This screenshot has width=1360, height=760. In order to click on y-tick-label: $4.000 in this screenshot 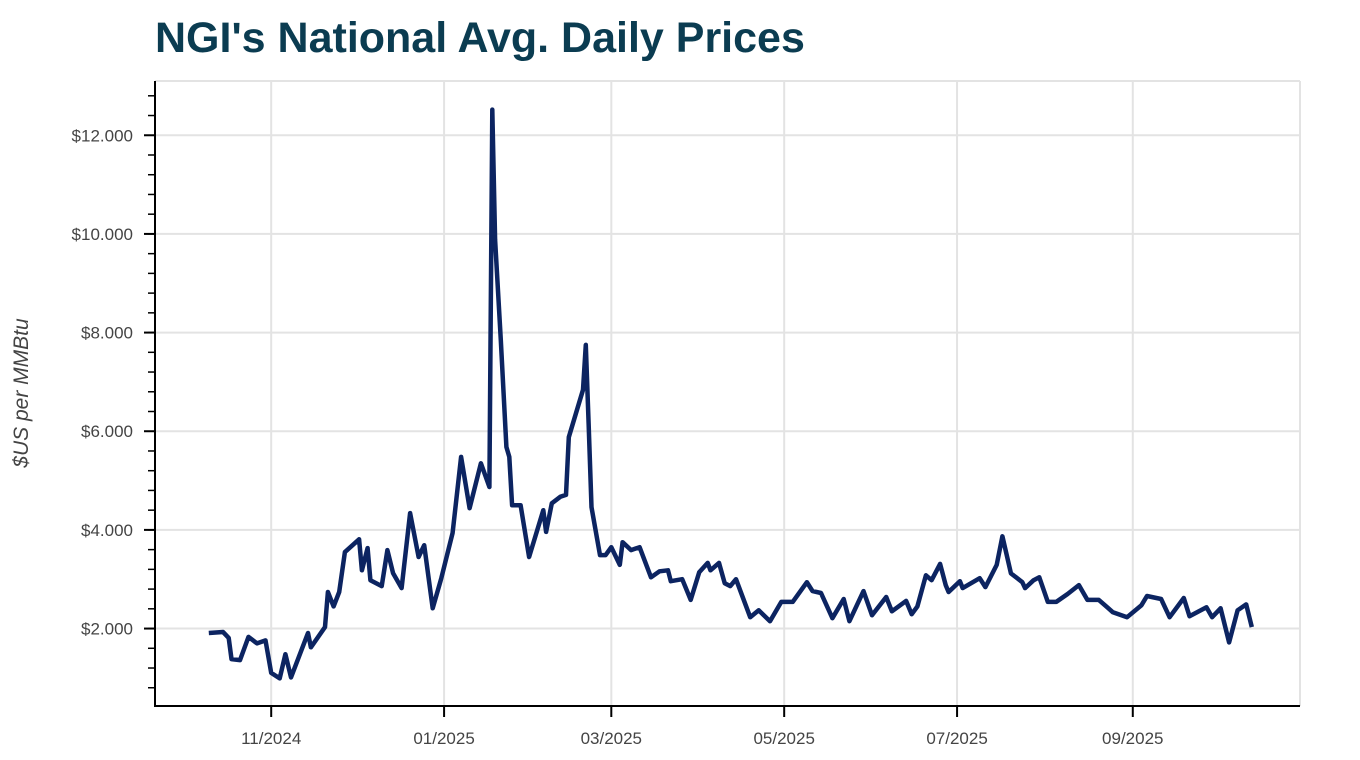, I will do `click(107, 530)`.